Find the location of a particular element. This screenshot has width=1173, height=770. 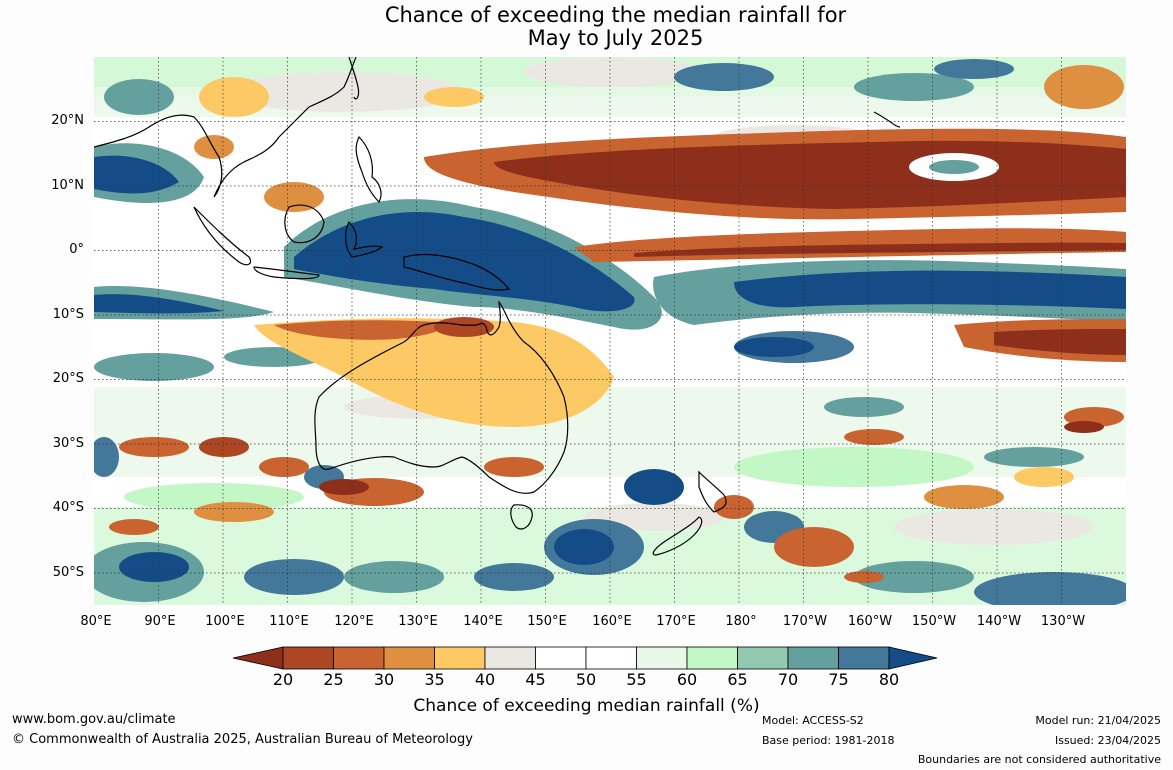

colorbar-tick-label: 25 is located at coordinates (333, 679).